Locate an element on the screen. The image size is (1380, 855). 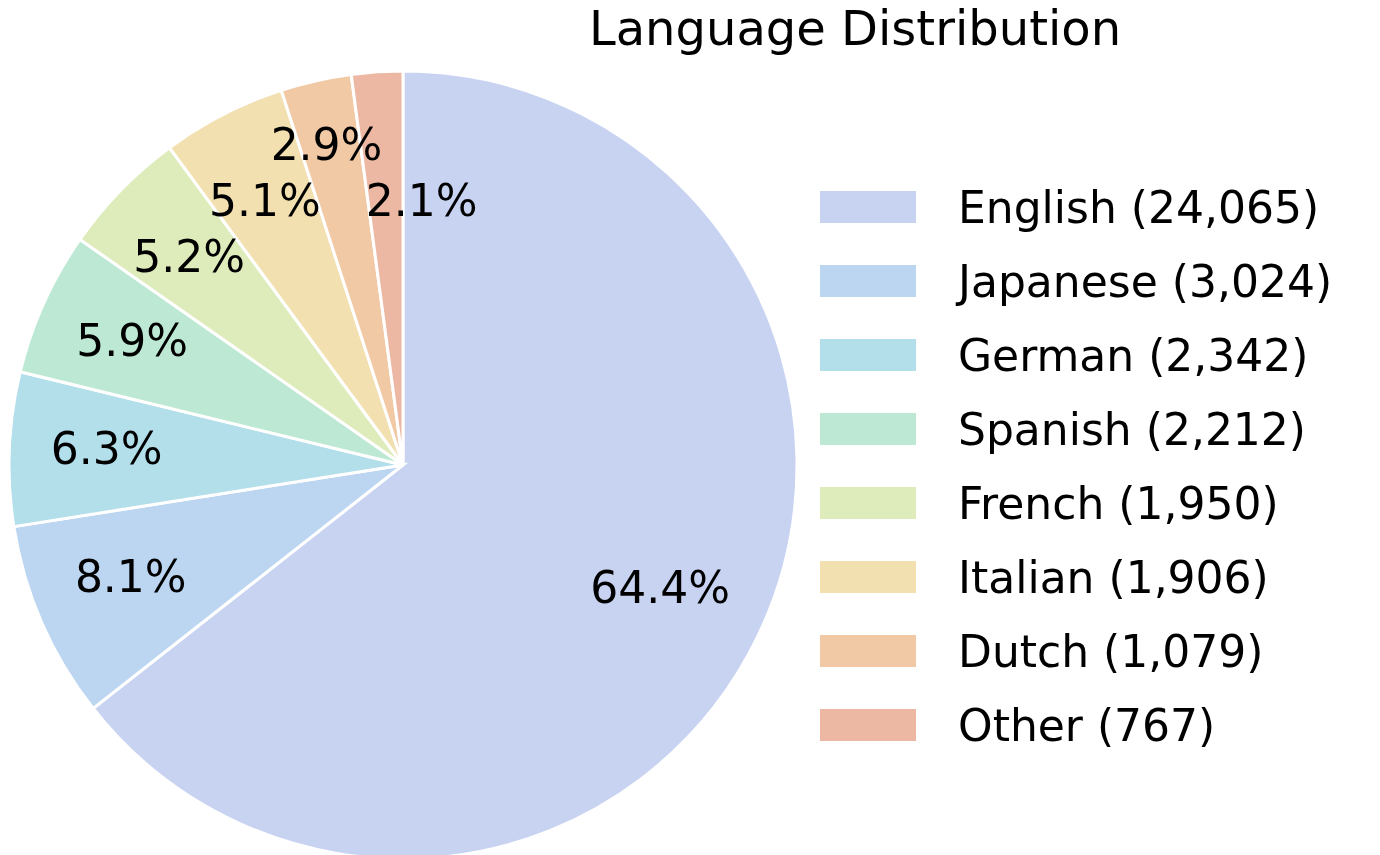
legend-label: Other (767) is located at coordinates (1087, 725).